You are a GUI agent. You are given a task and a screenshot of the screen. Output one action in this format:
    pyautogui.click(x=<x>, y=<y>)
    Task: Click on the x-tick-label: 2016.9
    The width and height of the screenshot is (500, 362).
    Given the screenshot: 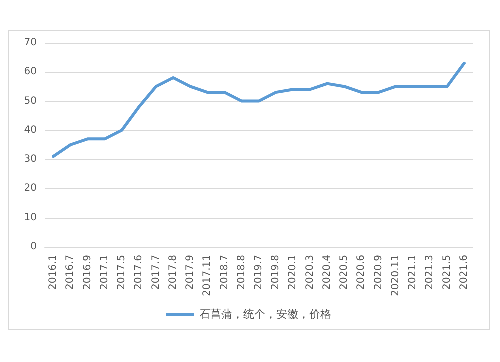 What is the action you would take?
    pyautogui.click(x=88, y=272)
    